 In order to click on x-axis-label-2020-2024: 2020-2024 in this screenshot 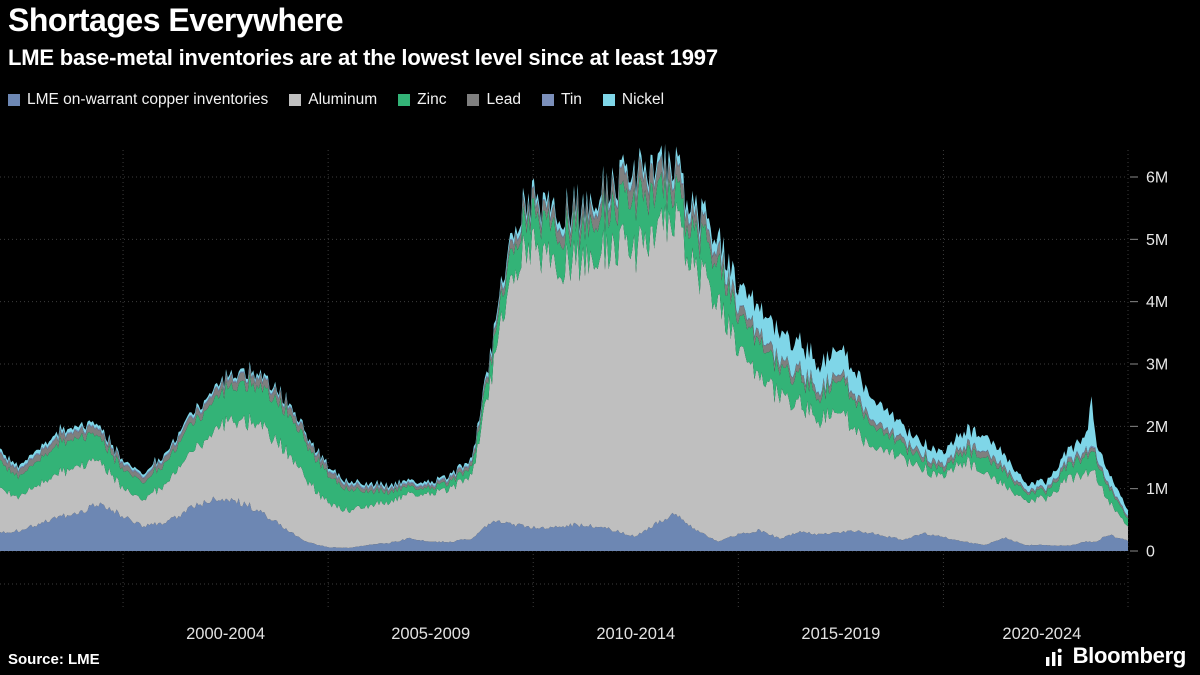, I will do `click(1041, 634)`.